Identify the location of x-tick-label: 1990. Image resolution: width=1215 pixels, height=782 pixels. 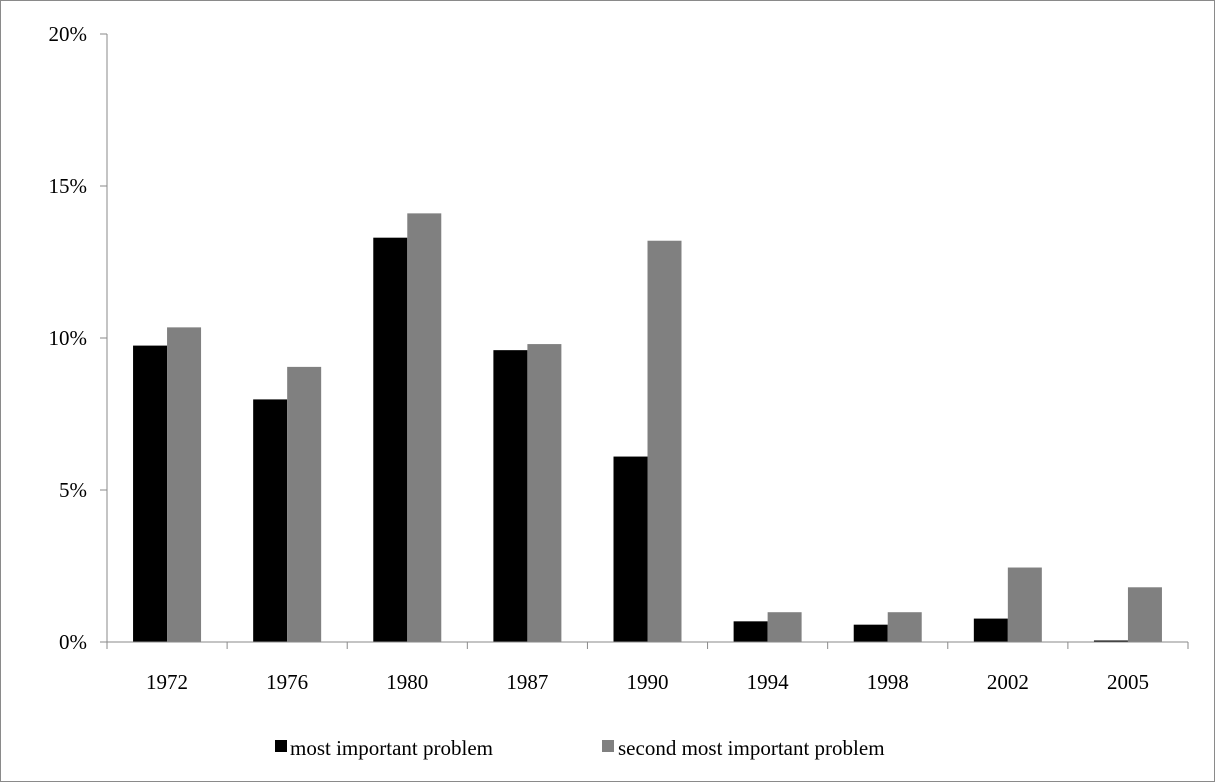
(648, 682).